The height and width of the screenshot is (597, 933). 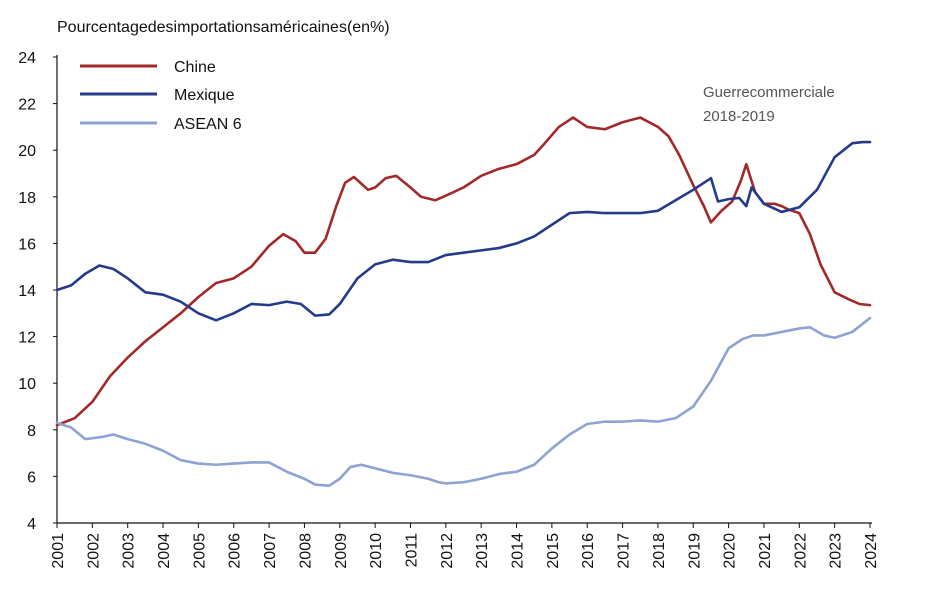 I want to click on x-tick-label: 2017, so click(x=624, y=551).